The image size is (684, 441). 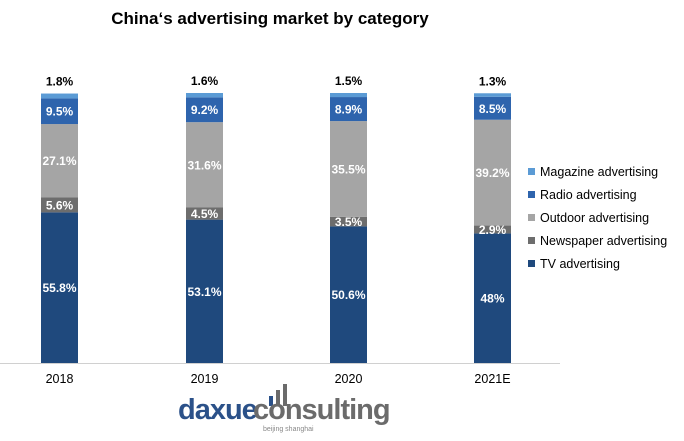 I want to click on legend-item: Newspaper advertising, so click(x=597, y=240).